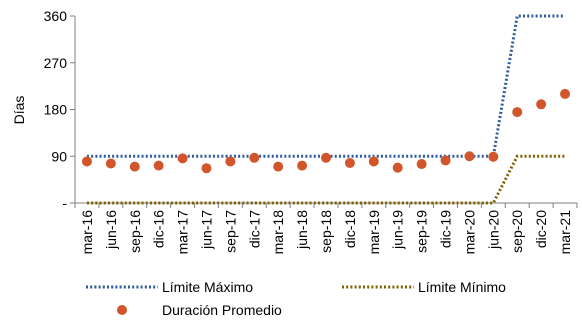  I want to click on y-ticks: - 90 180 270 360, so click(59, 109).